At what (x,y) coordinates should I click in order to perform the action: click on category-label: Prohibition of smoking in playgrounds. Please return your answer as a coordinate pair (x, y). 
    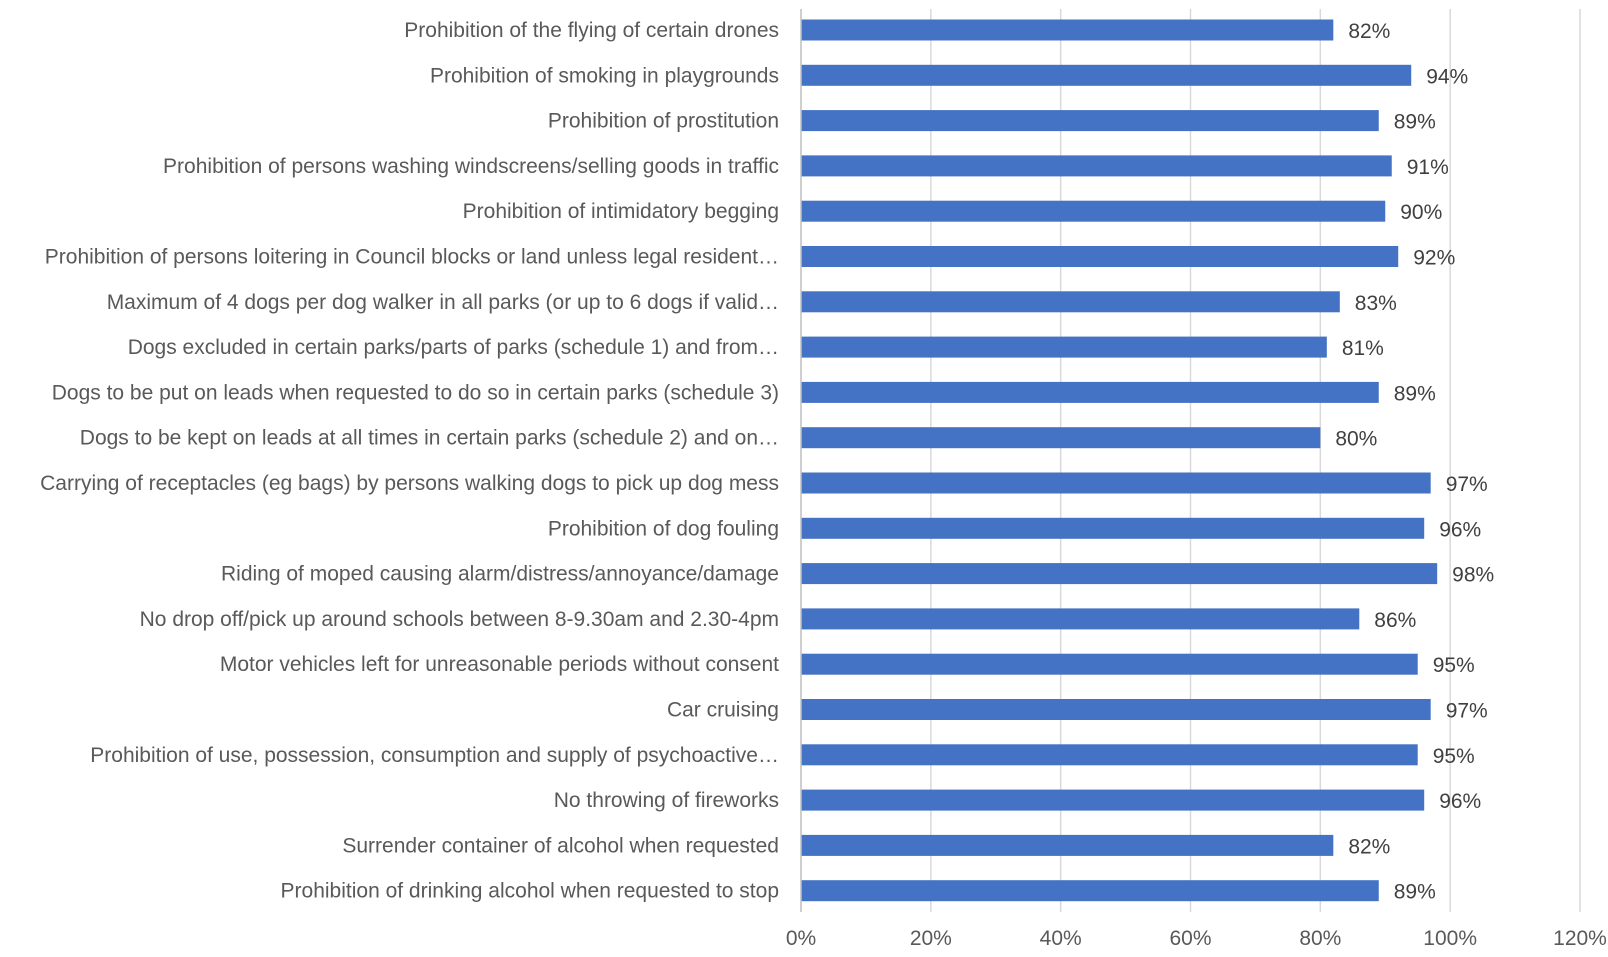
    Looking at the image, I should click on (604, 75).